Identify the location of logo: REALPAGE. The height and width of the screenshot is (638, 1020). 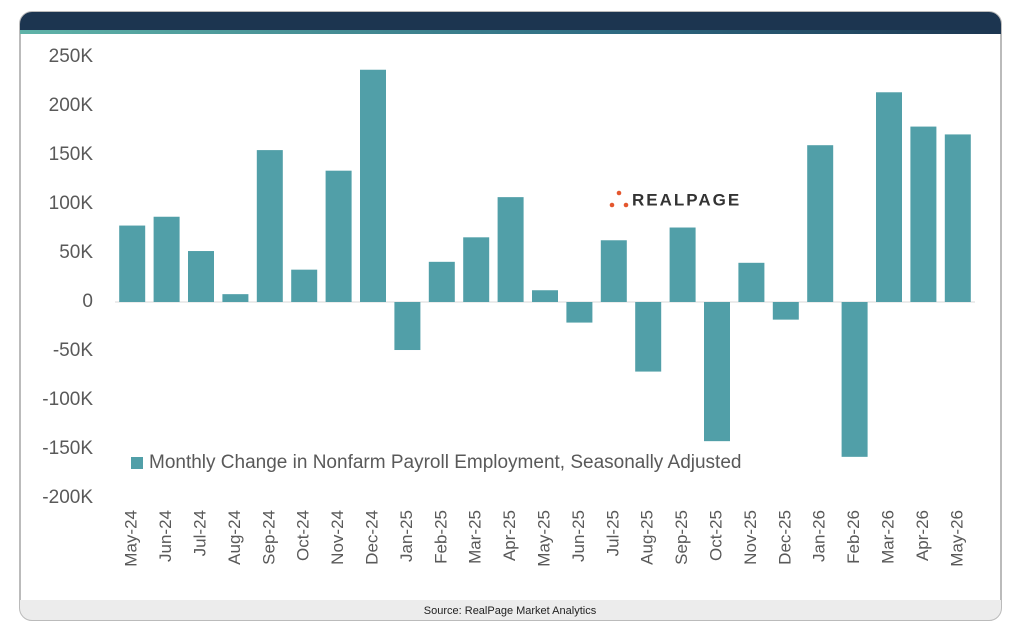
(686, 199).